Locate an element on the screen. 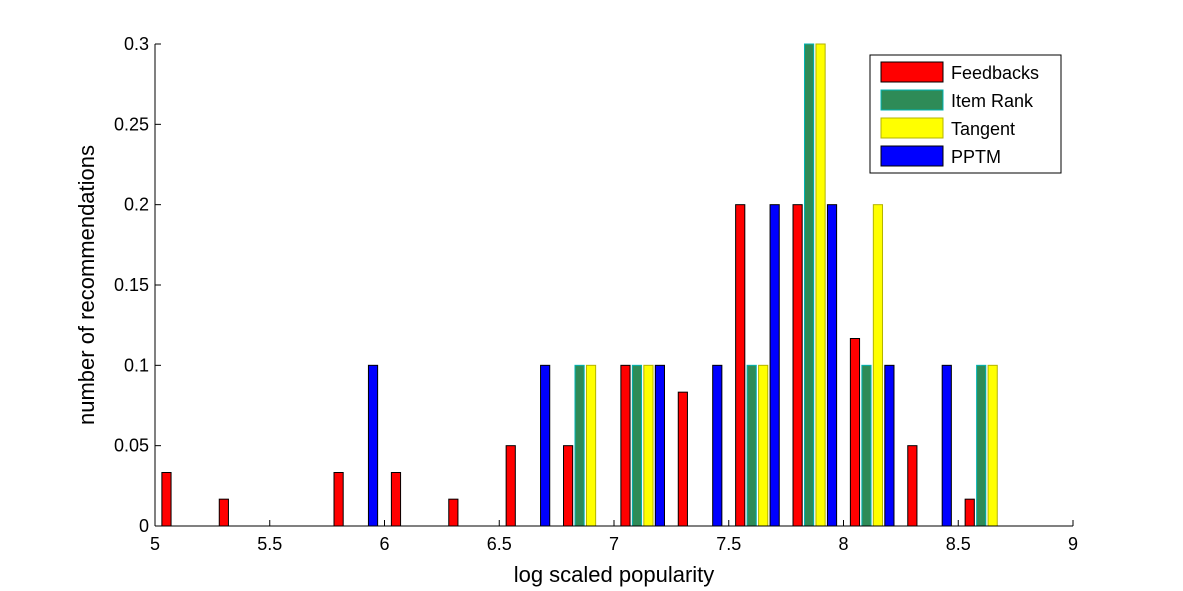  y-tick-label: 0.05 is located at coordinates (131, 446).